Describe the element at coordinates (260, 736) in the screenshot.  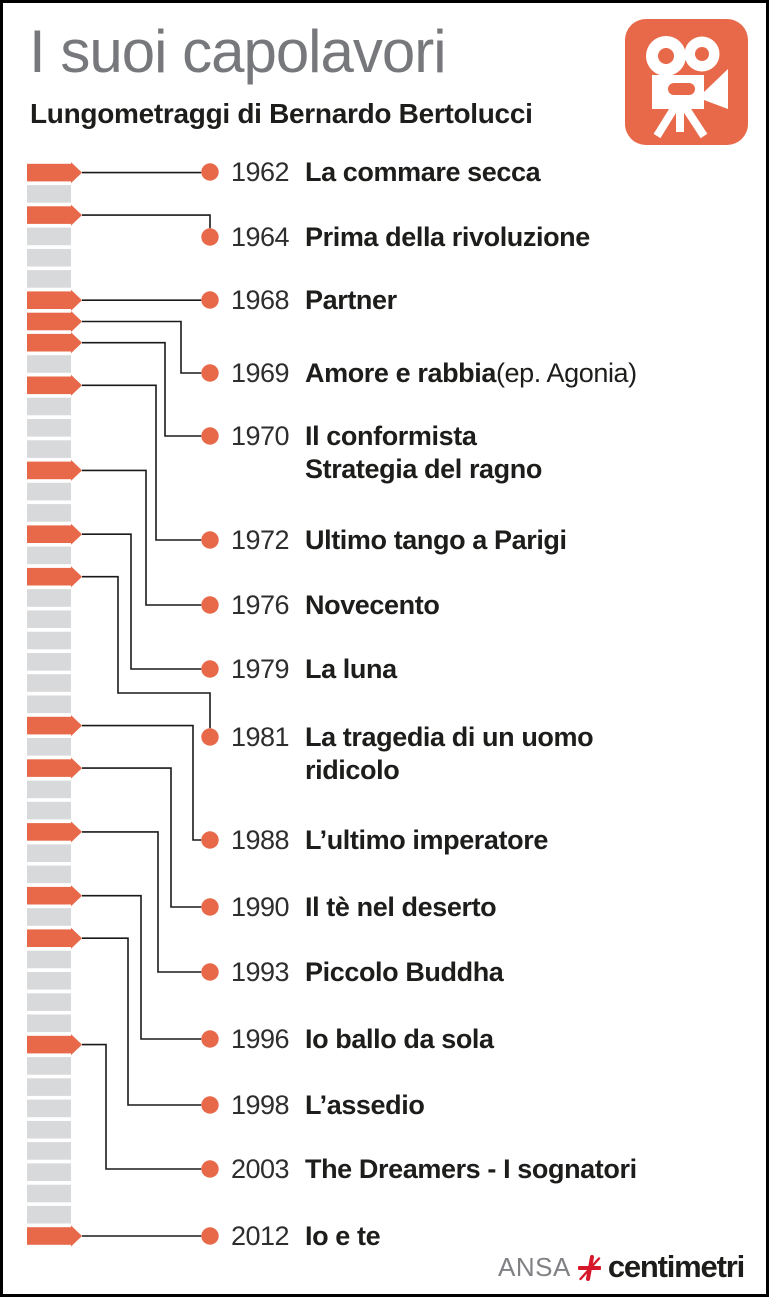
I see `film-year: 1981` at that location.